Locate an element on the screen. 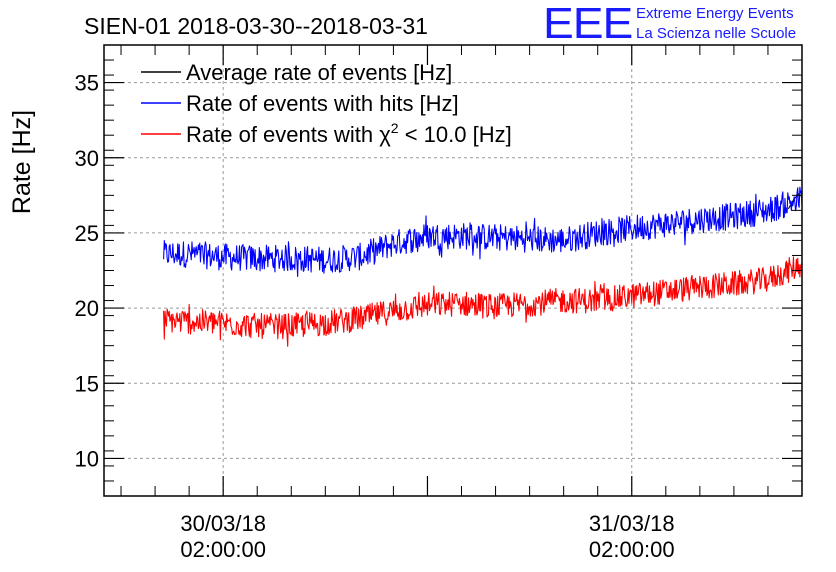 This screenshot has height=572, width=836. chart-title: SIEN-01 2018-03-30--2018-03-31 is located at coordinates (256, 26).